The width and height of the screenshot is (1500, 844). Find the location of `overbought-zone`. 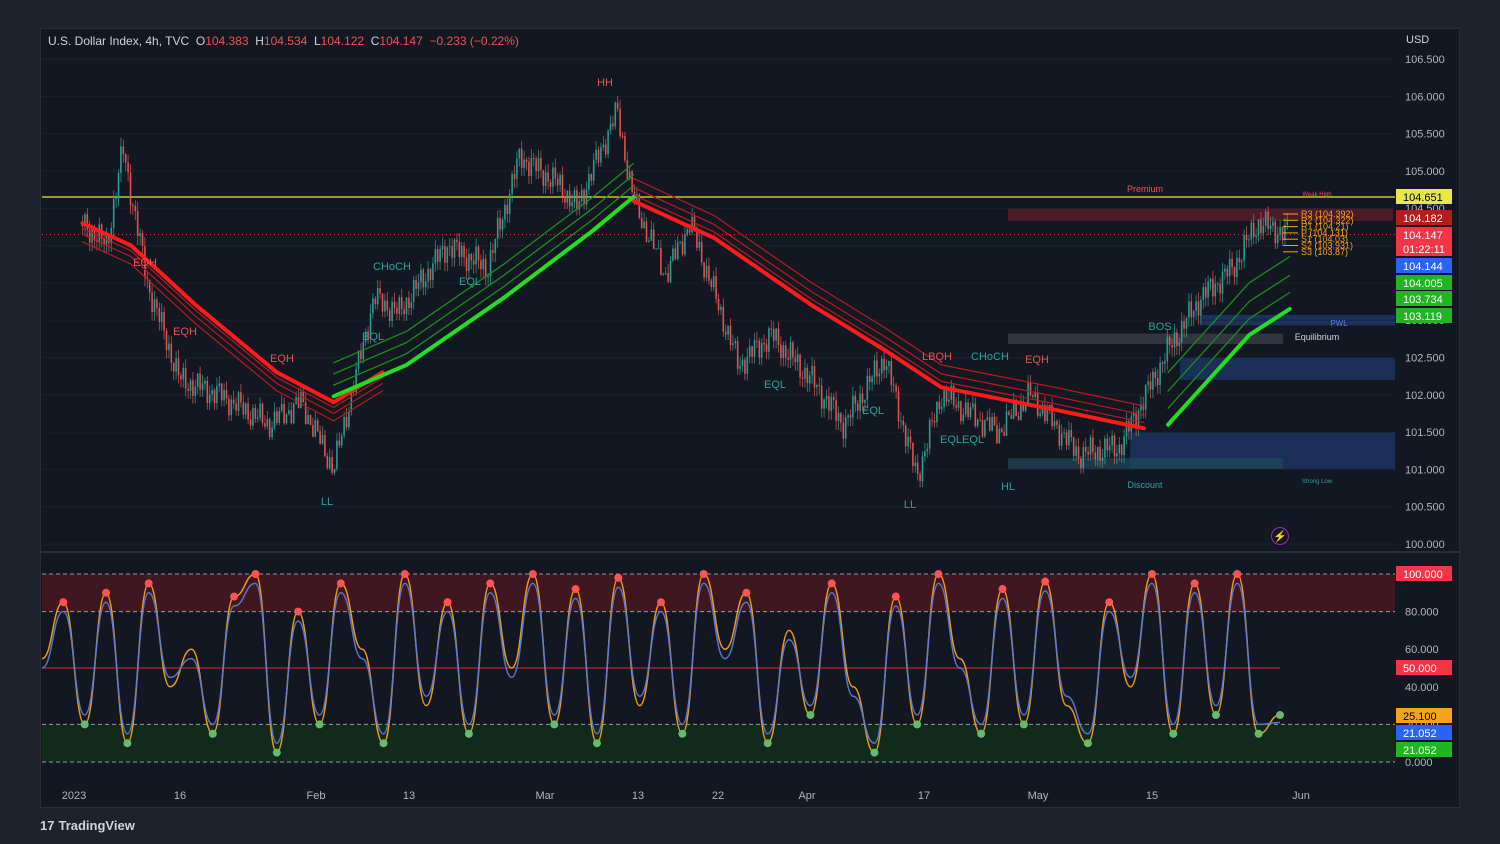

overbought-zone is located at coordinates (718, 593).